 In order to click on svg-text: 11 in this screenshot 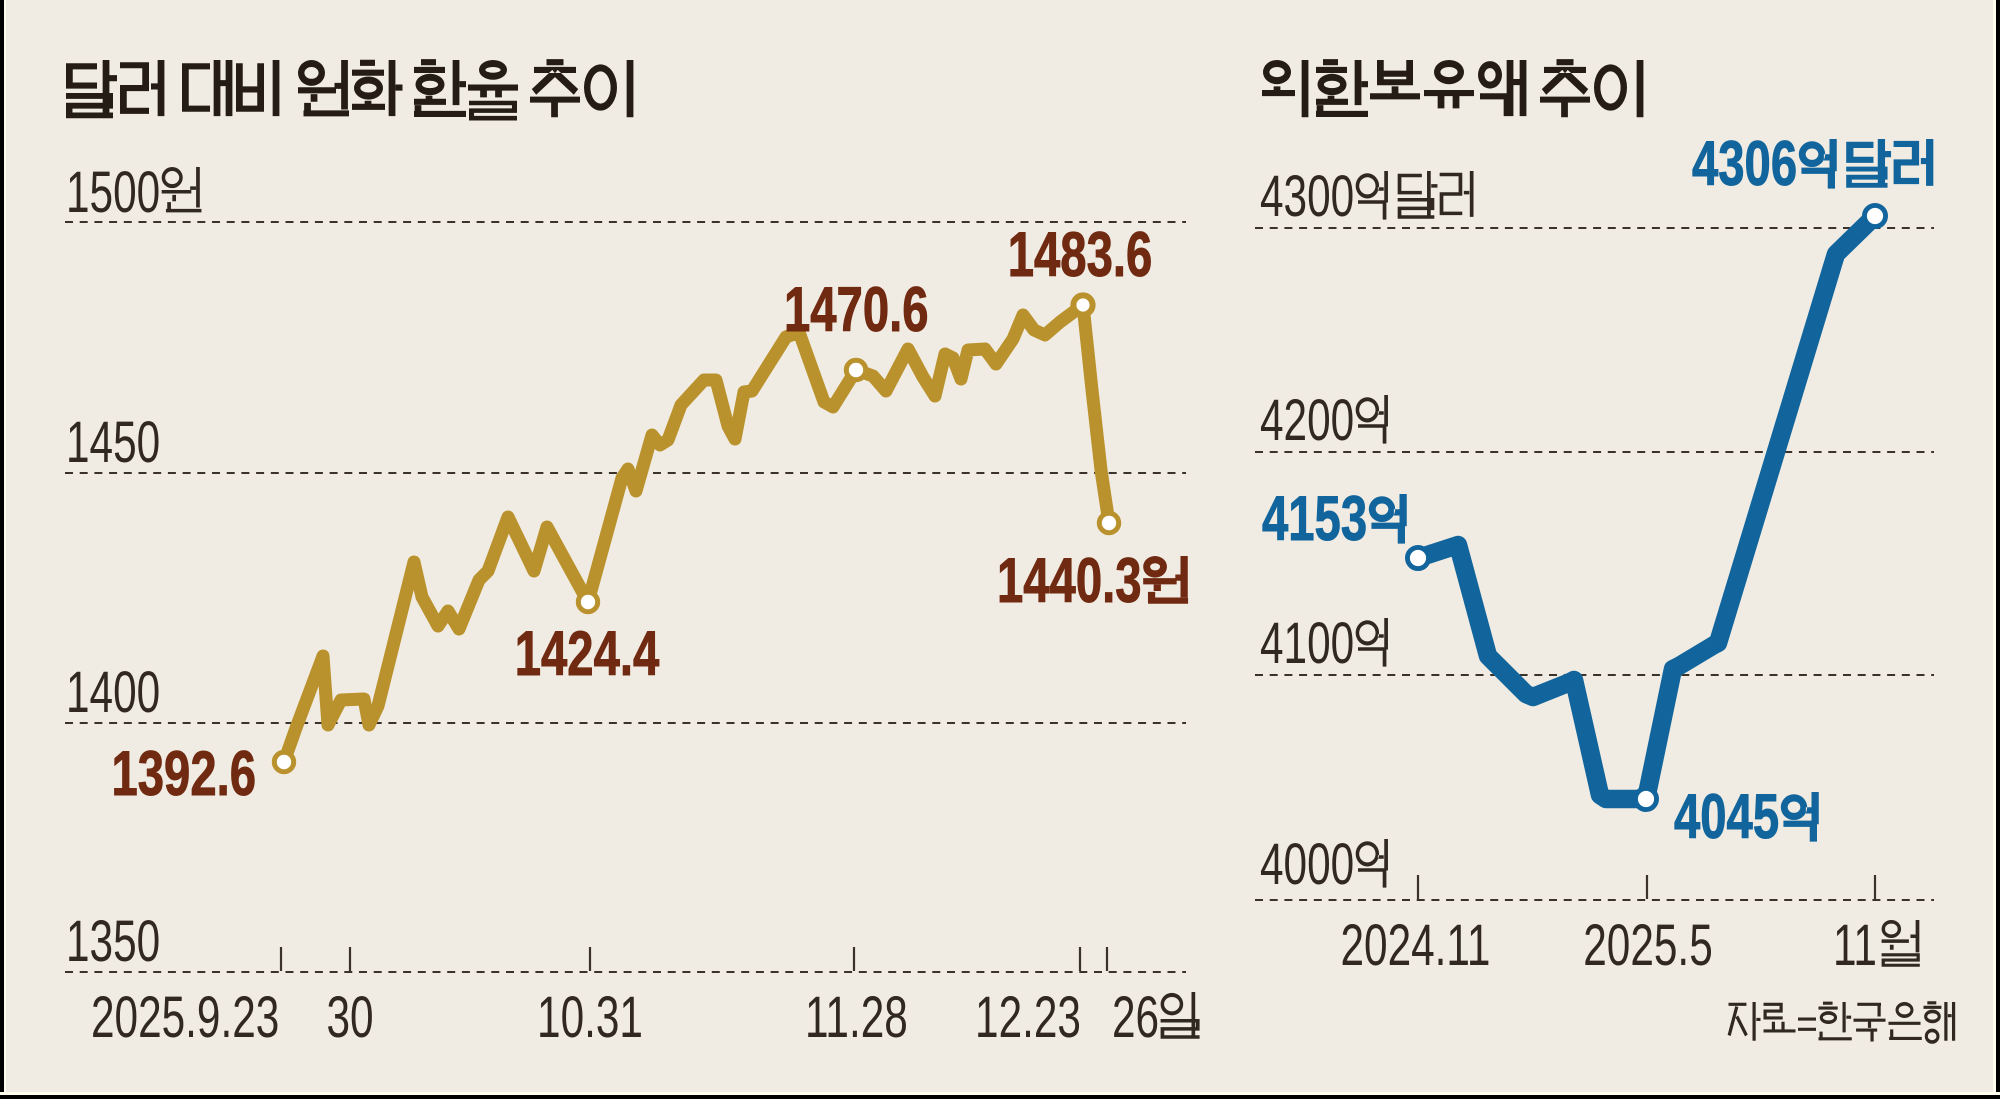, I will do `click(1855, 944)`.